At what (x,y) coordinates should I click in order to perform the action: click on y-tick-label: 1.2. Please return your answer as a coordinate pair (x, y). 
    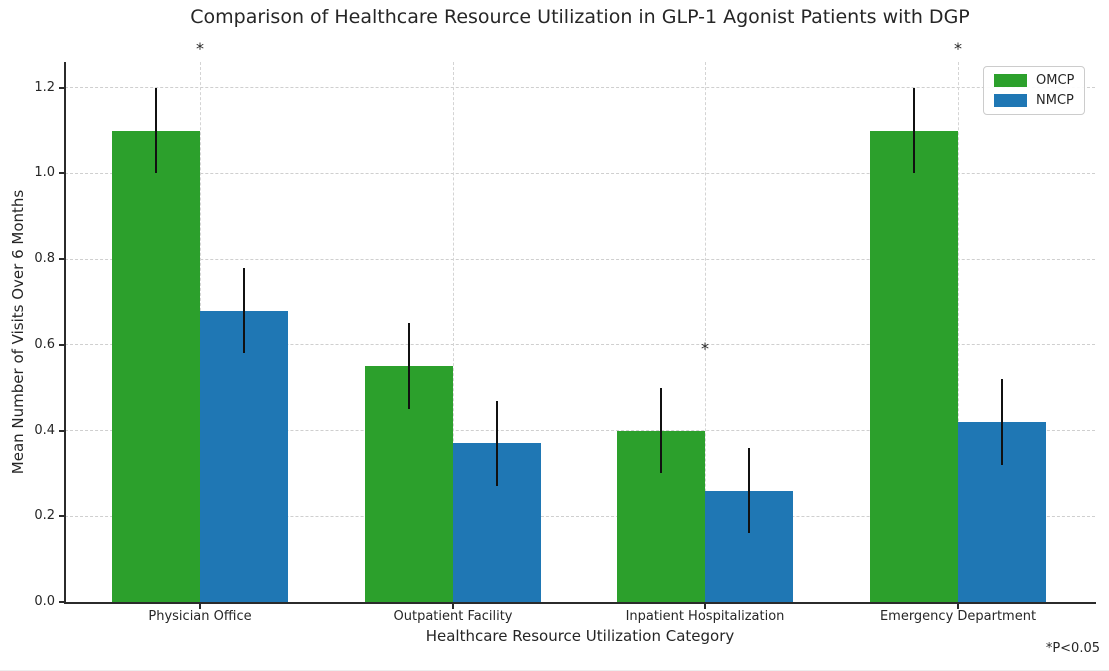
    Looking at the image, I should click on (44, 87).